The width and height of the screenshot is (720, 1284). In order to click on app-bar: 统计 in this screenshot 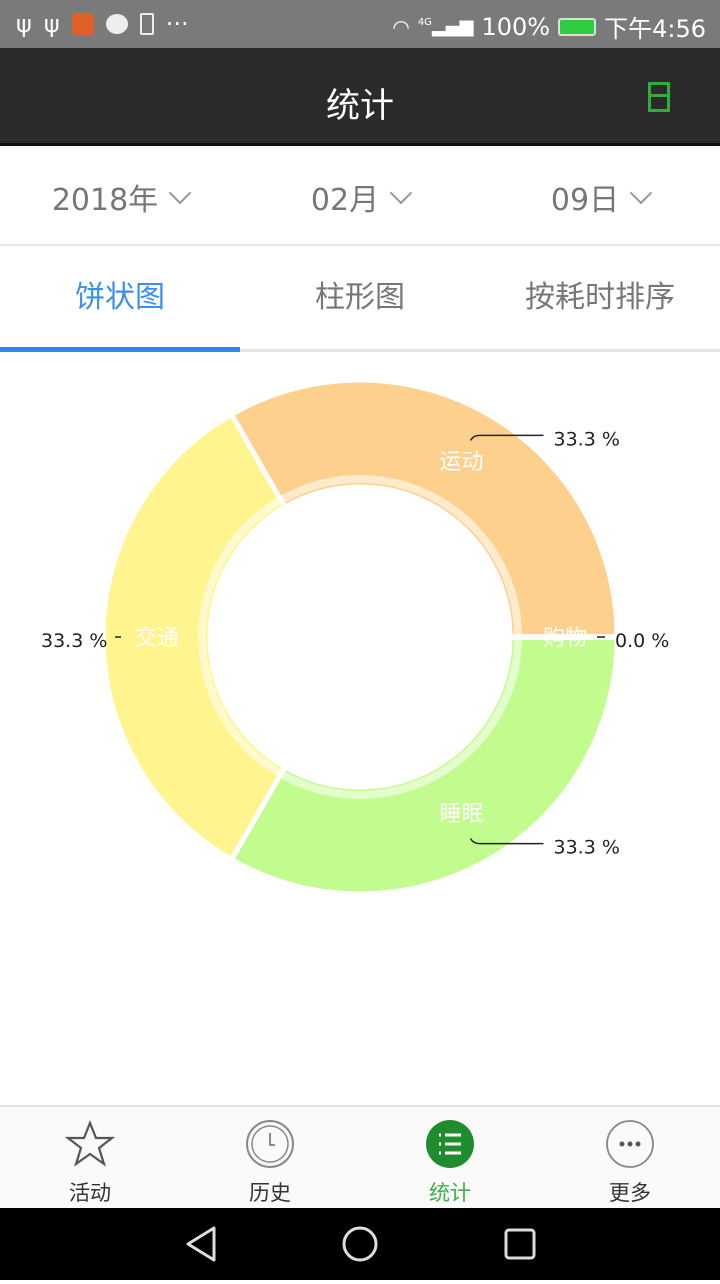, I will do `click(360, 97)`.